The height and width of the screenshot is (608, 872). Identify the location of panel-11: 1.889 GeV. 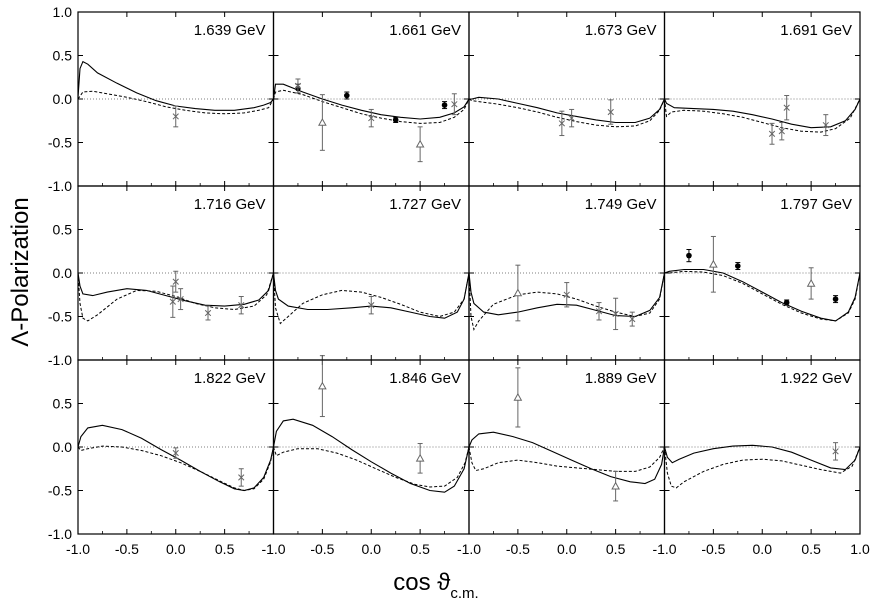
(567, 447).